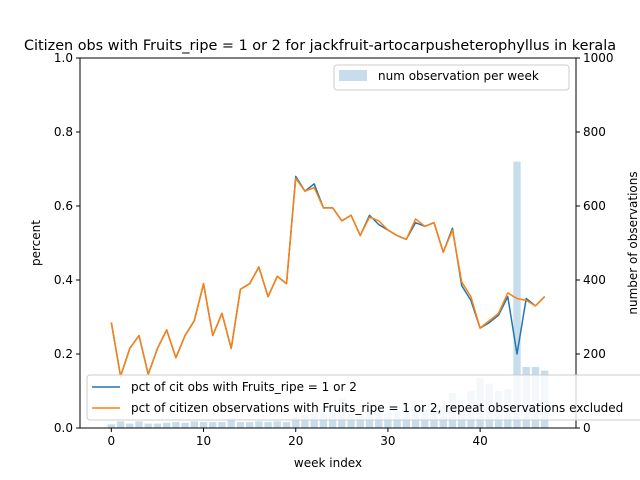 Image resolution: width=640 pixels, height=480 pixels. Describe the element at coordinates (594, 280) in the screenshot. I see `y2-tick-label: 400` at that location.